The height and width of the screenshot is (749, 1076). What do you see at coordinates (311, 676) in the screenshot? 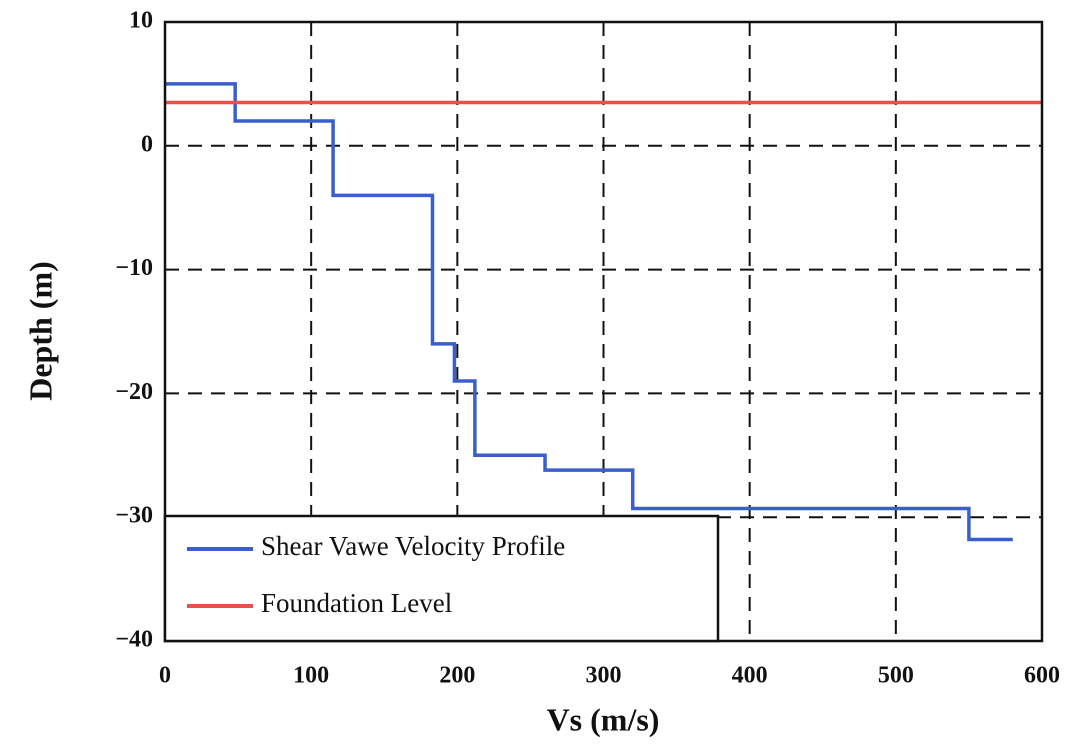
I see `x-tick-label: 100` at bounding box center [311, 676].